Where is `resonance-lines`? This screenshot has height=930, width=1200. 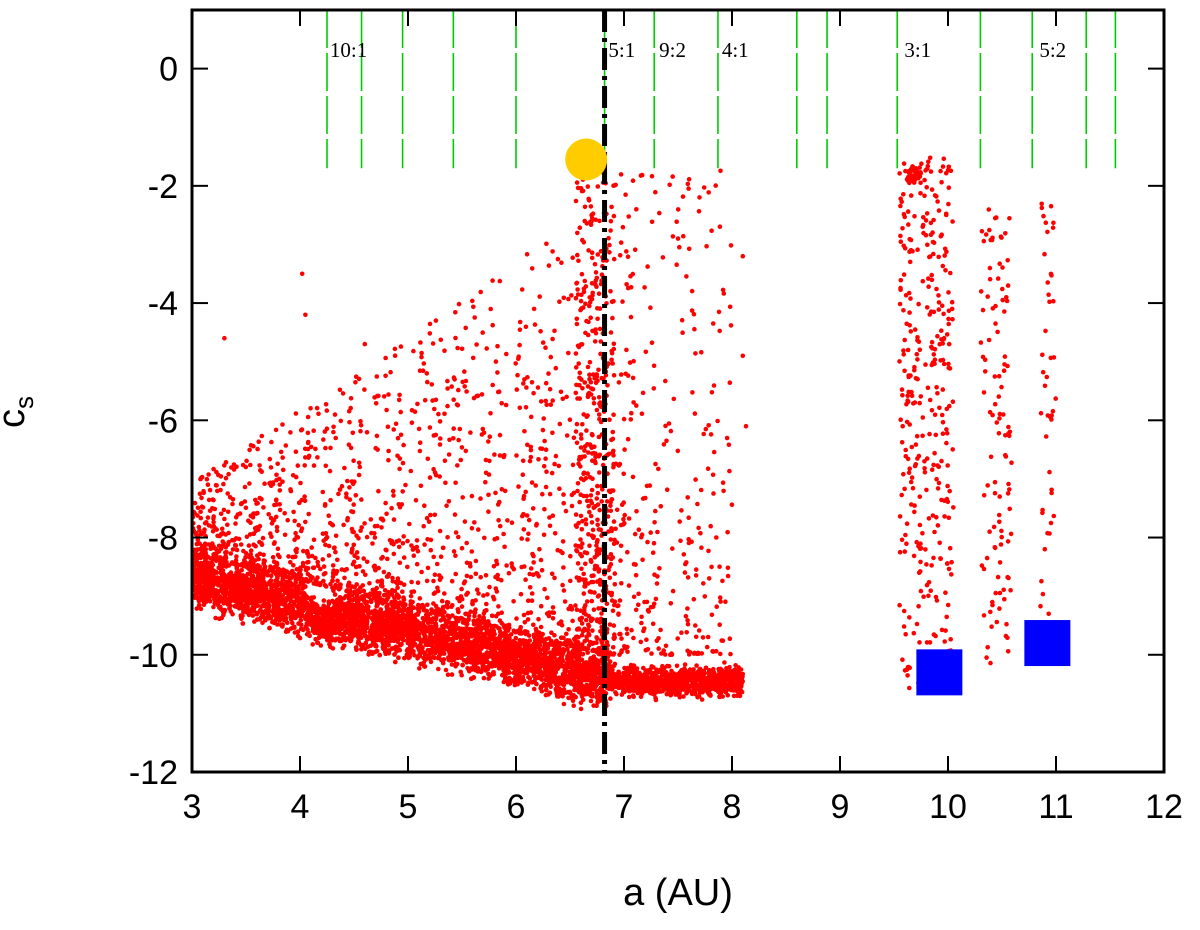
resonance-lines is located at coordinates (721, 89).